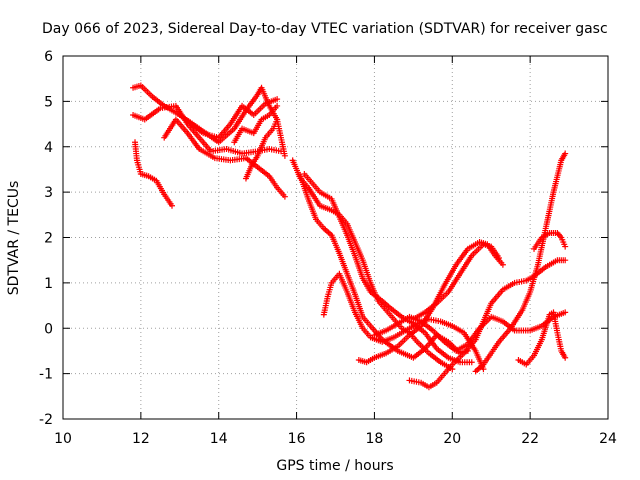  What do you see at coordinates (608, 439) in the screenshot?
I see `x-tick-label: 24` at bounding box center [608, 439].